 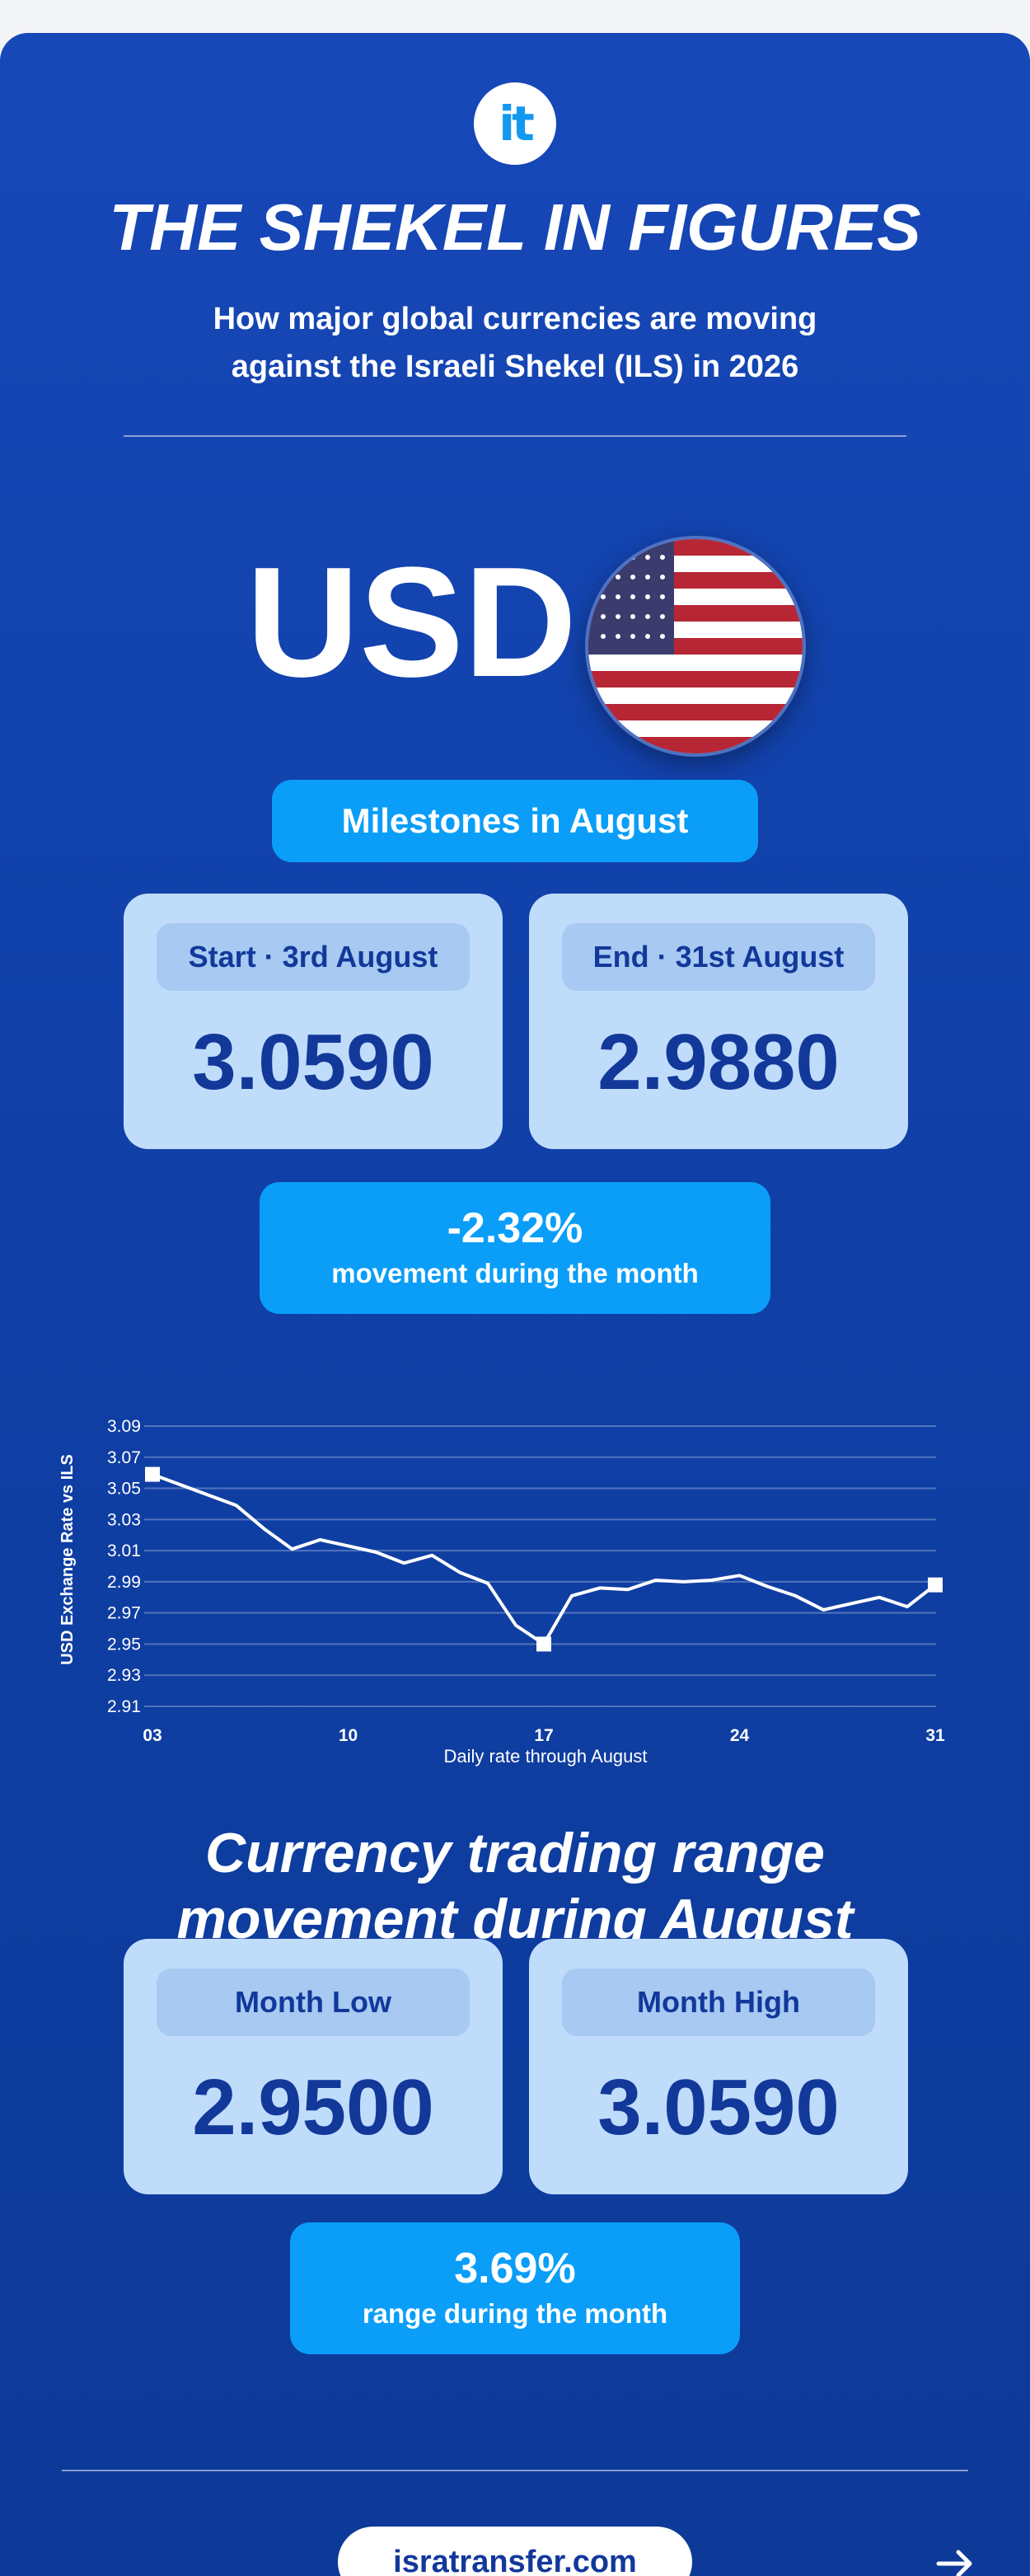 I want to click on x-tick-label: 17, so click(x=543, y=1735).